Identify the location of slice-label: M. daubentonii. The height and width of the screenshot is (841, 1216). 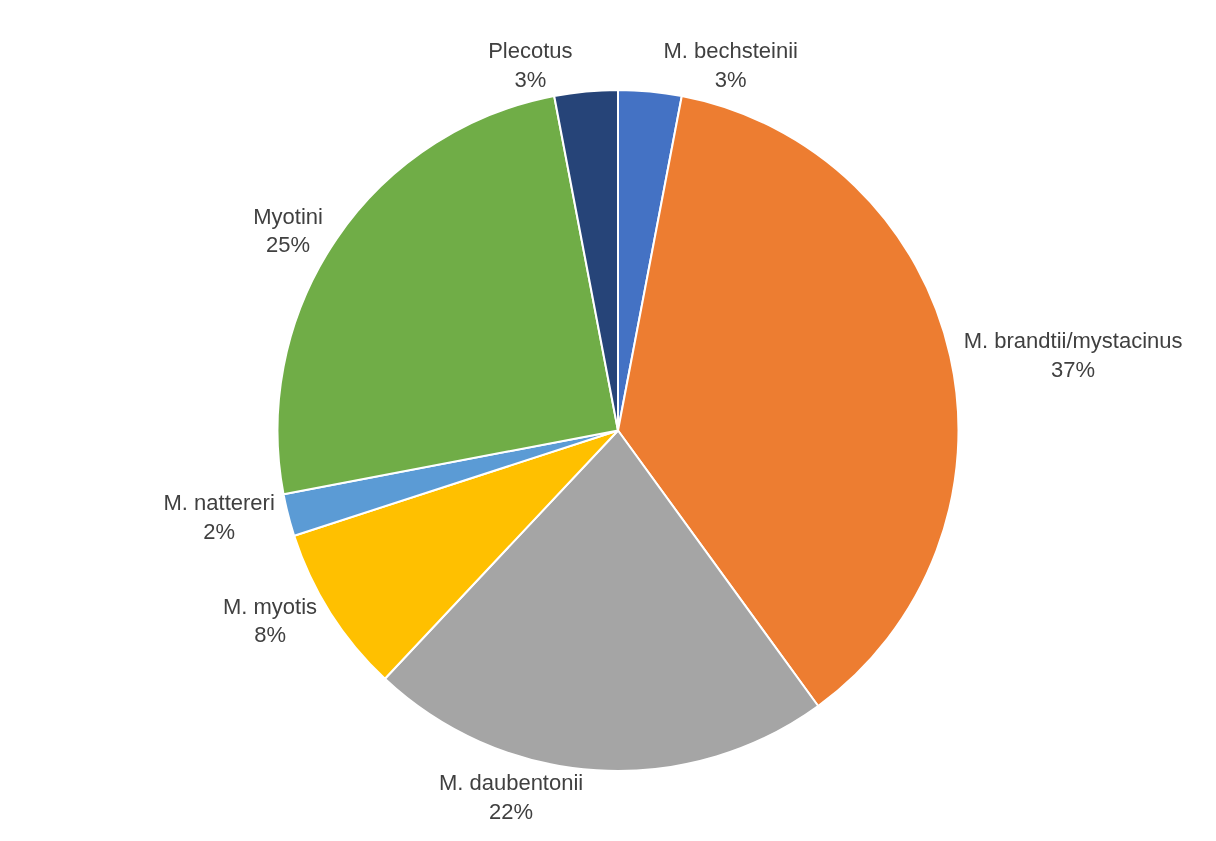
(511, 783).